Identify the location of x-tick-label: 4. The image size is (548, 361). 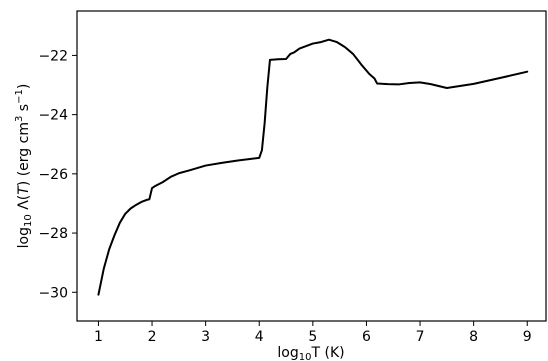
(259, 337).